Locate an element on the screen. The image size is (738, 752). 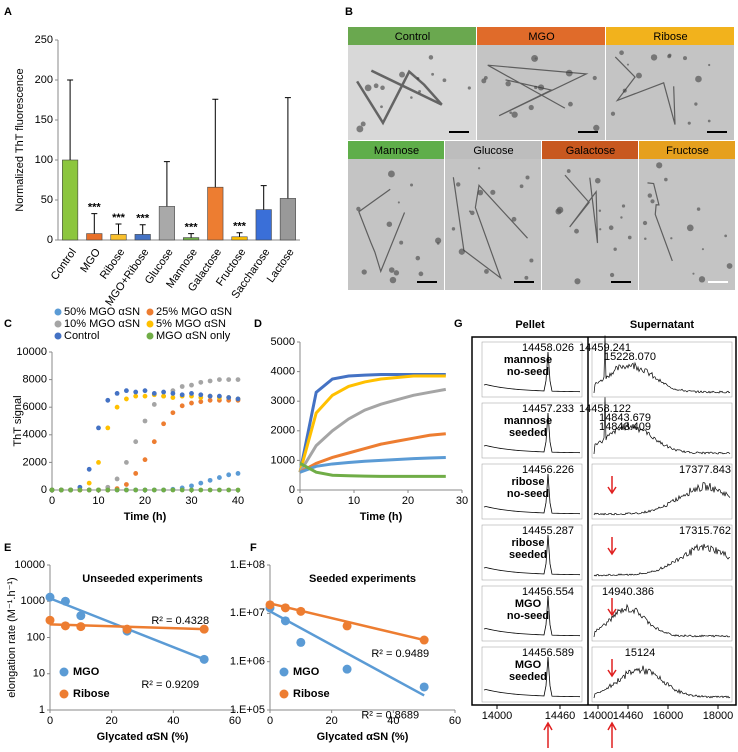
chart-title: Seeded experiments is located at coordinates (362, 579).